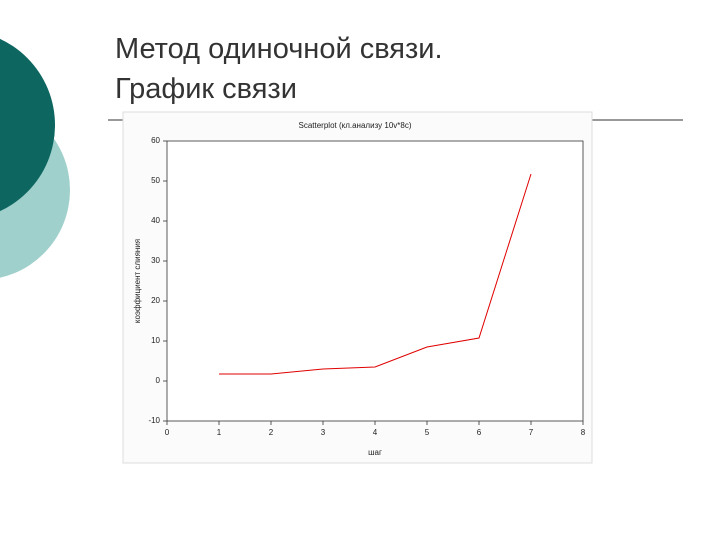 The image size is (720, 540). What do you see at coordinates (375, 432) in the screenshot?
I see `x-tick-label: 4` at bounding box center [375, 432].